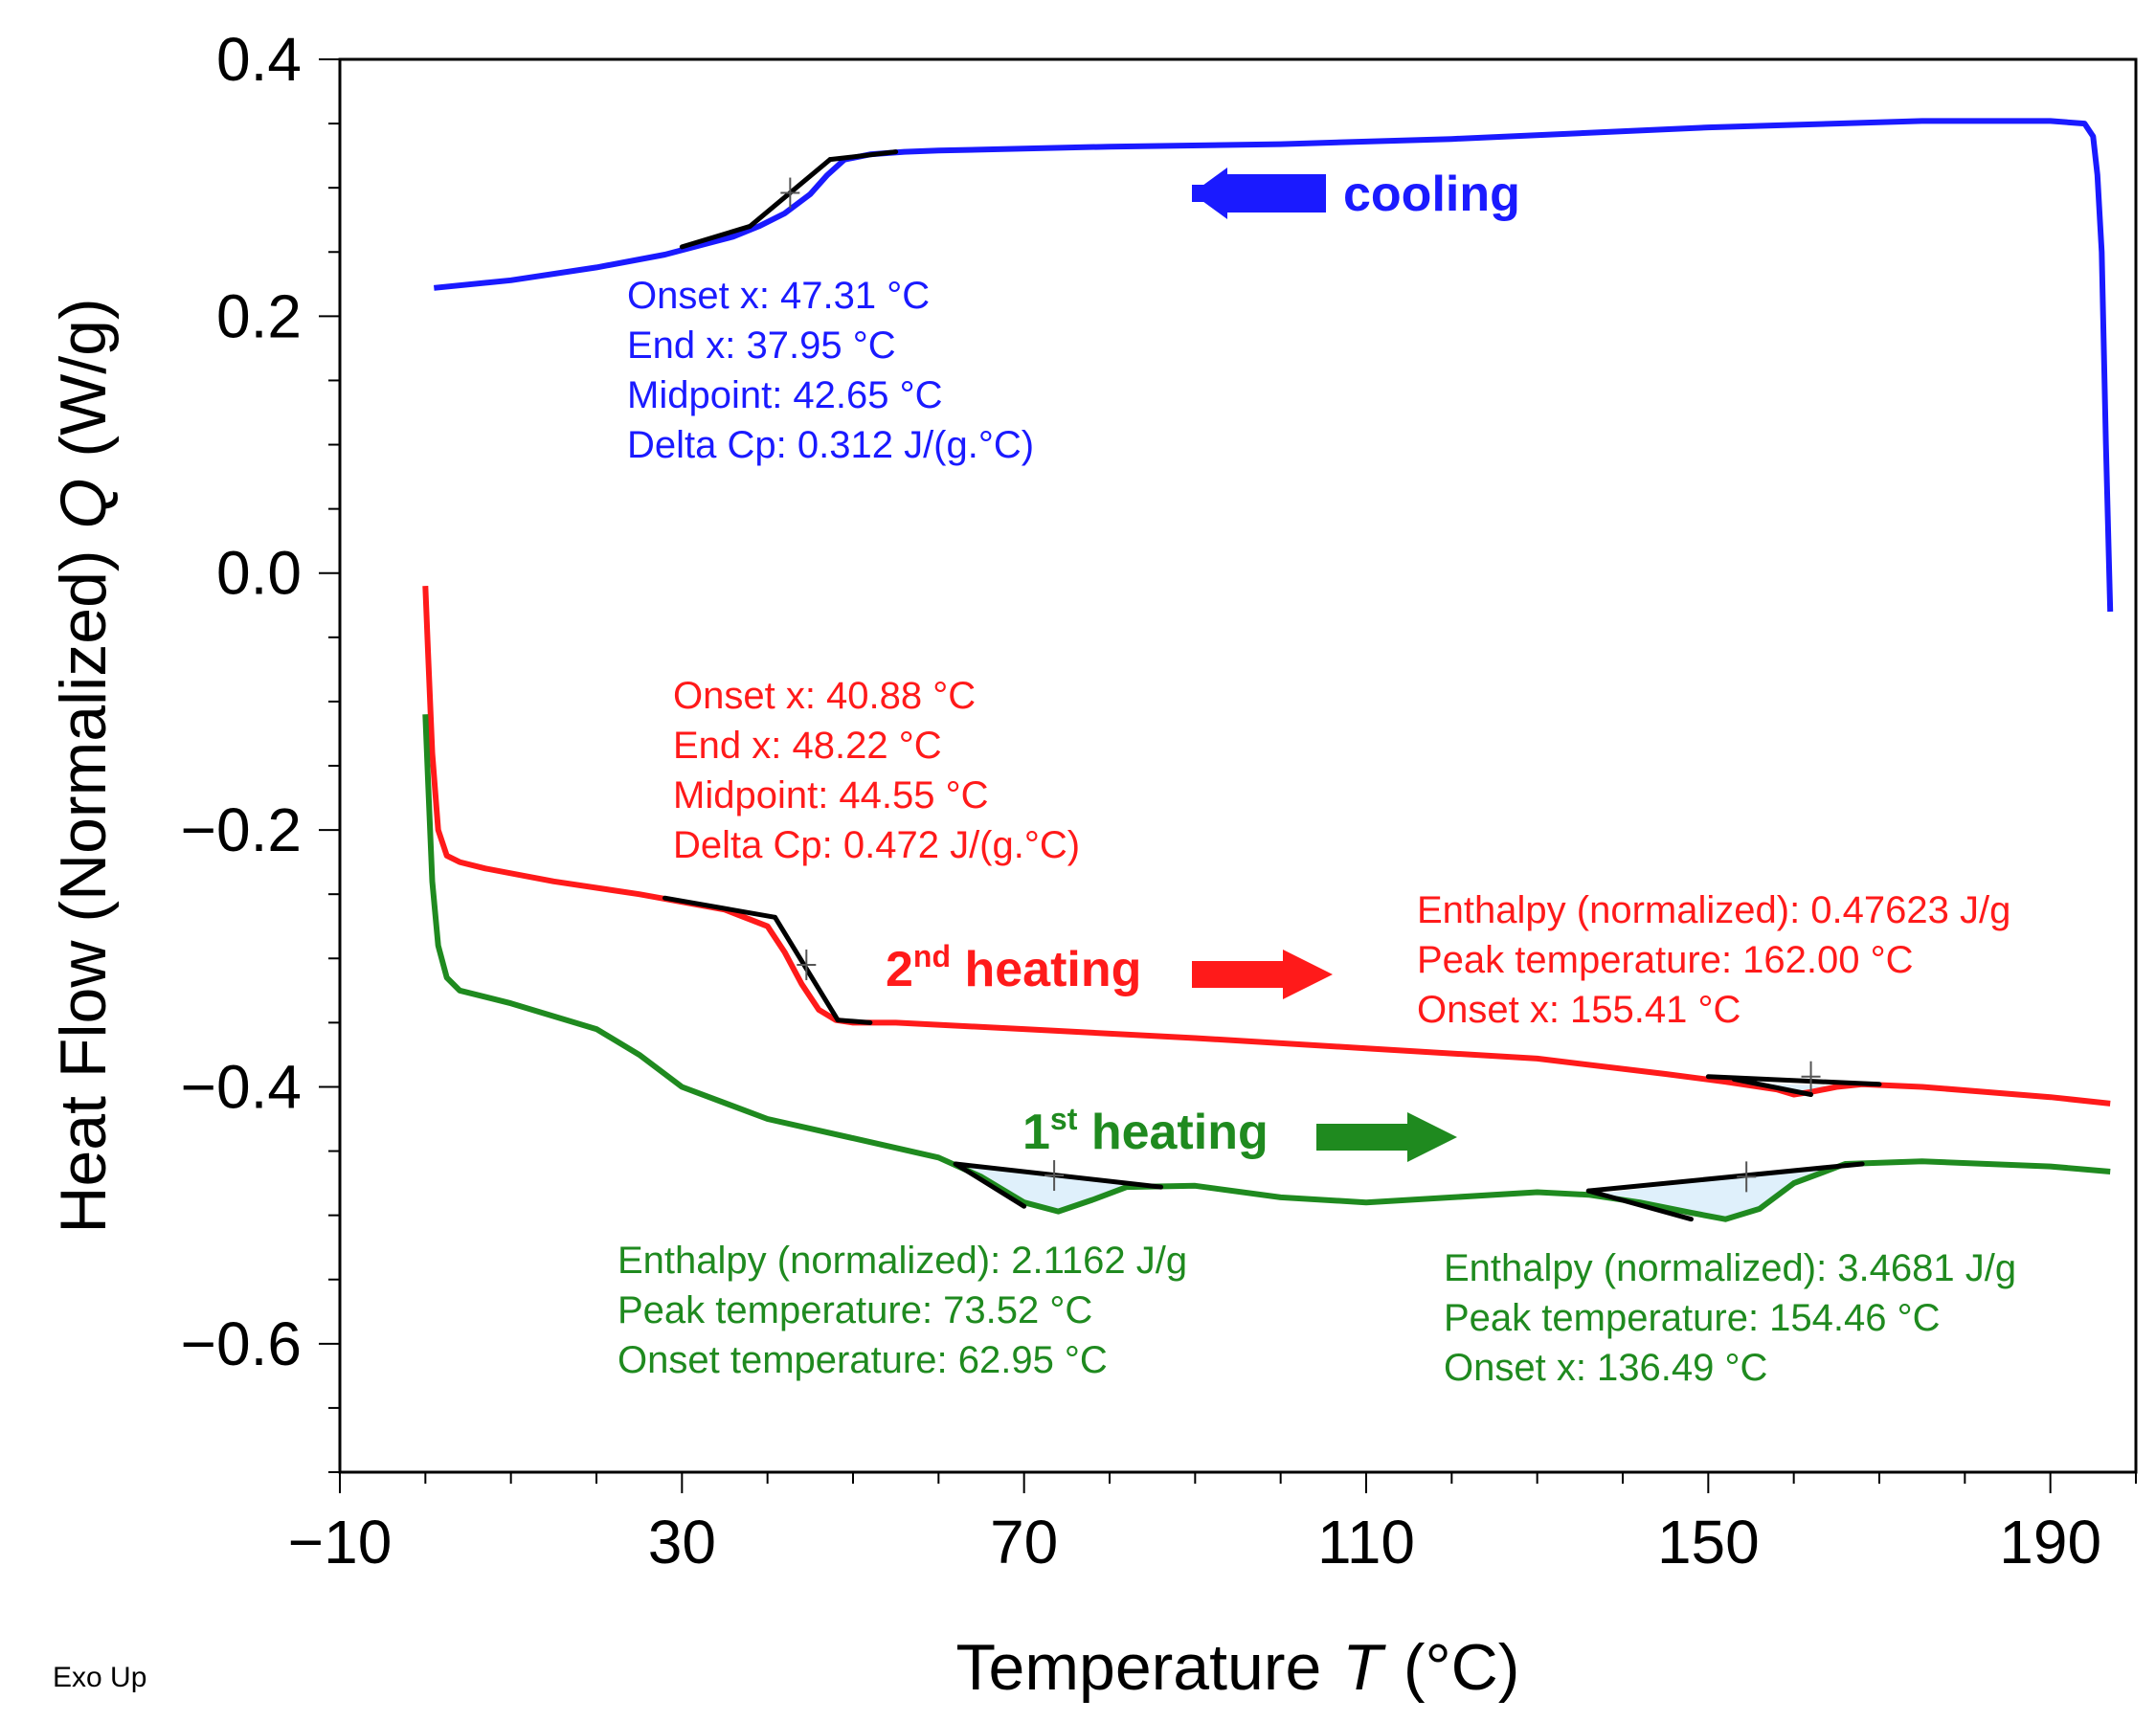  What do you see at coordinates (807, 964) in the screenshot?
I see `second-heating-midpoint-marker` at bounding box center [807, 964].